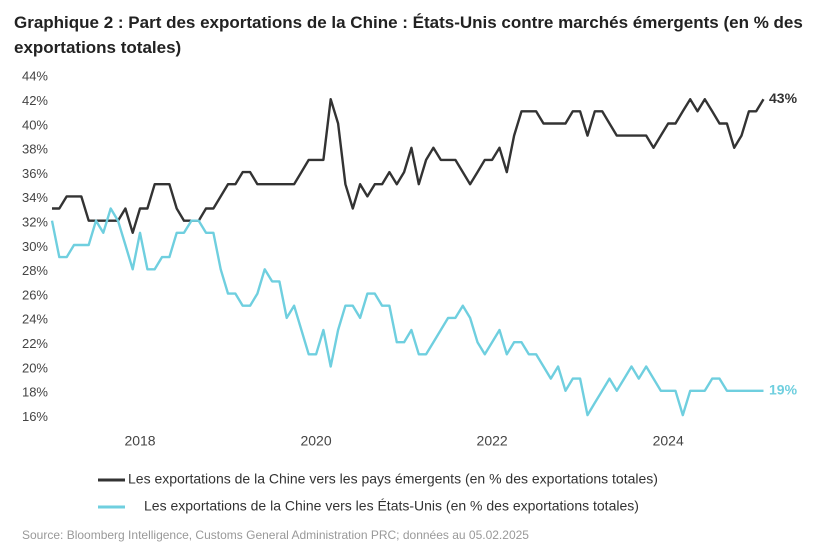 The height and width of the screenshot is (558, 817). Describe the element at coordinates (35, 173) in the screenshot. I see `y-tick-label: 36%` at that location.